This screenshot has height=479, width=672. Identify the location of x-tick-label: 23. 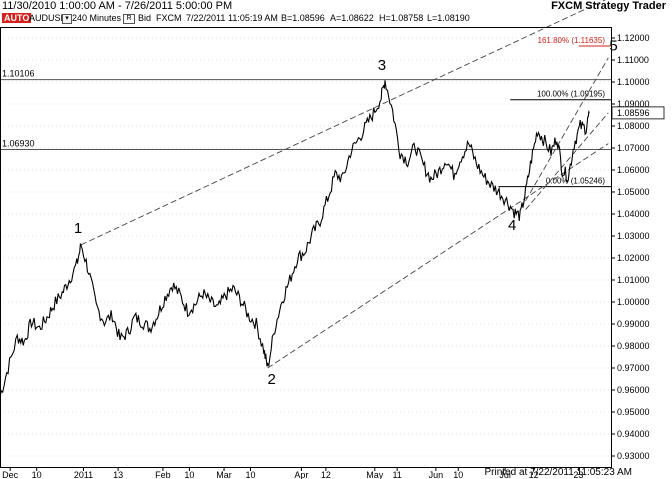
(578, 474).